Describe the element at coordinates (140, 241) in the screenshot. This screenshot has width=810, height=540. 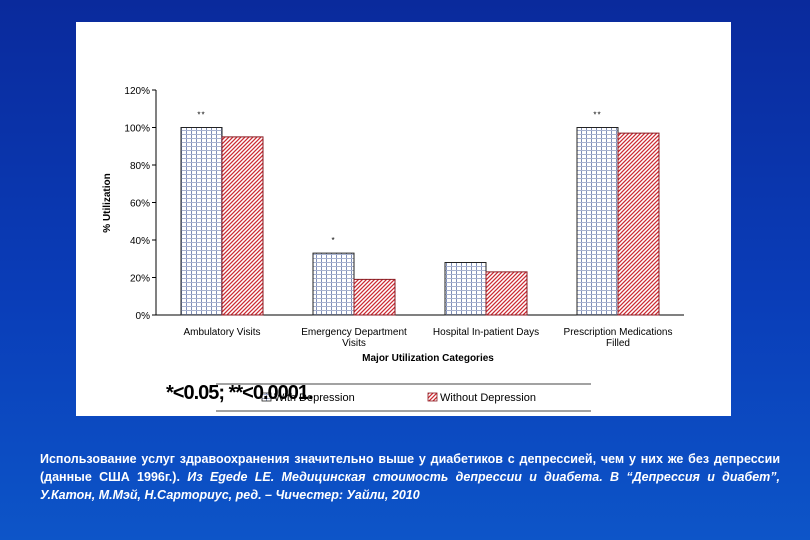
I see `y-tick-label: 40%` at that location.